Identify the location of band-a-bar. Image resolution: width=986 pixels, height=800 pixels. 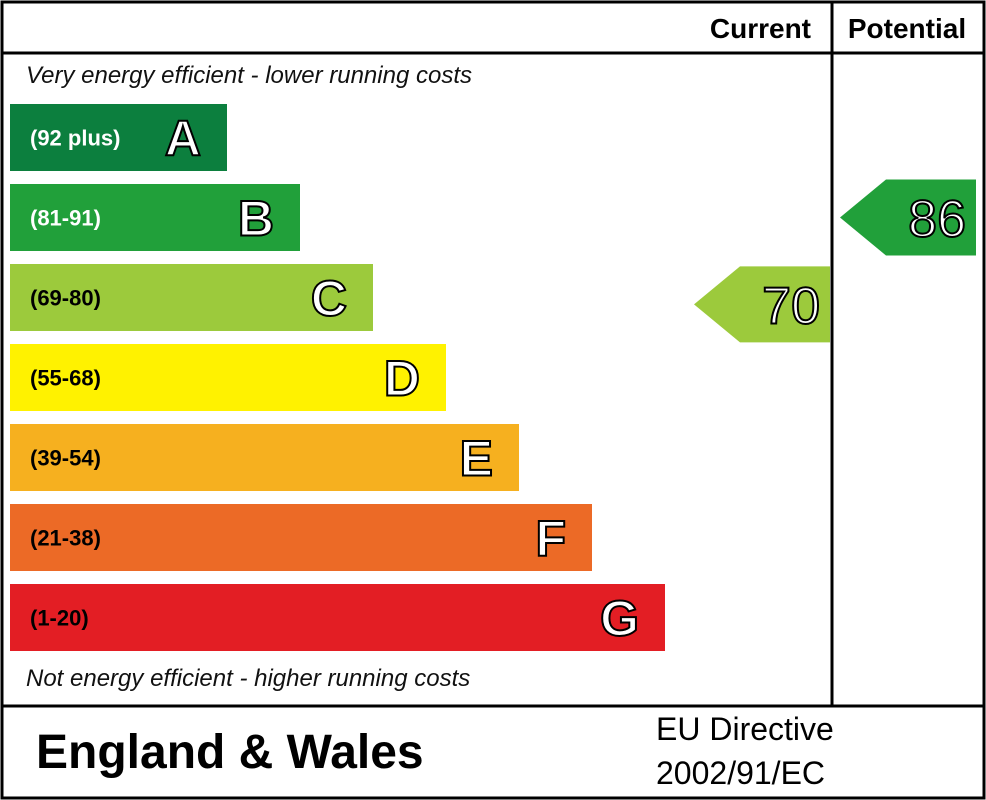
(118, 137).